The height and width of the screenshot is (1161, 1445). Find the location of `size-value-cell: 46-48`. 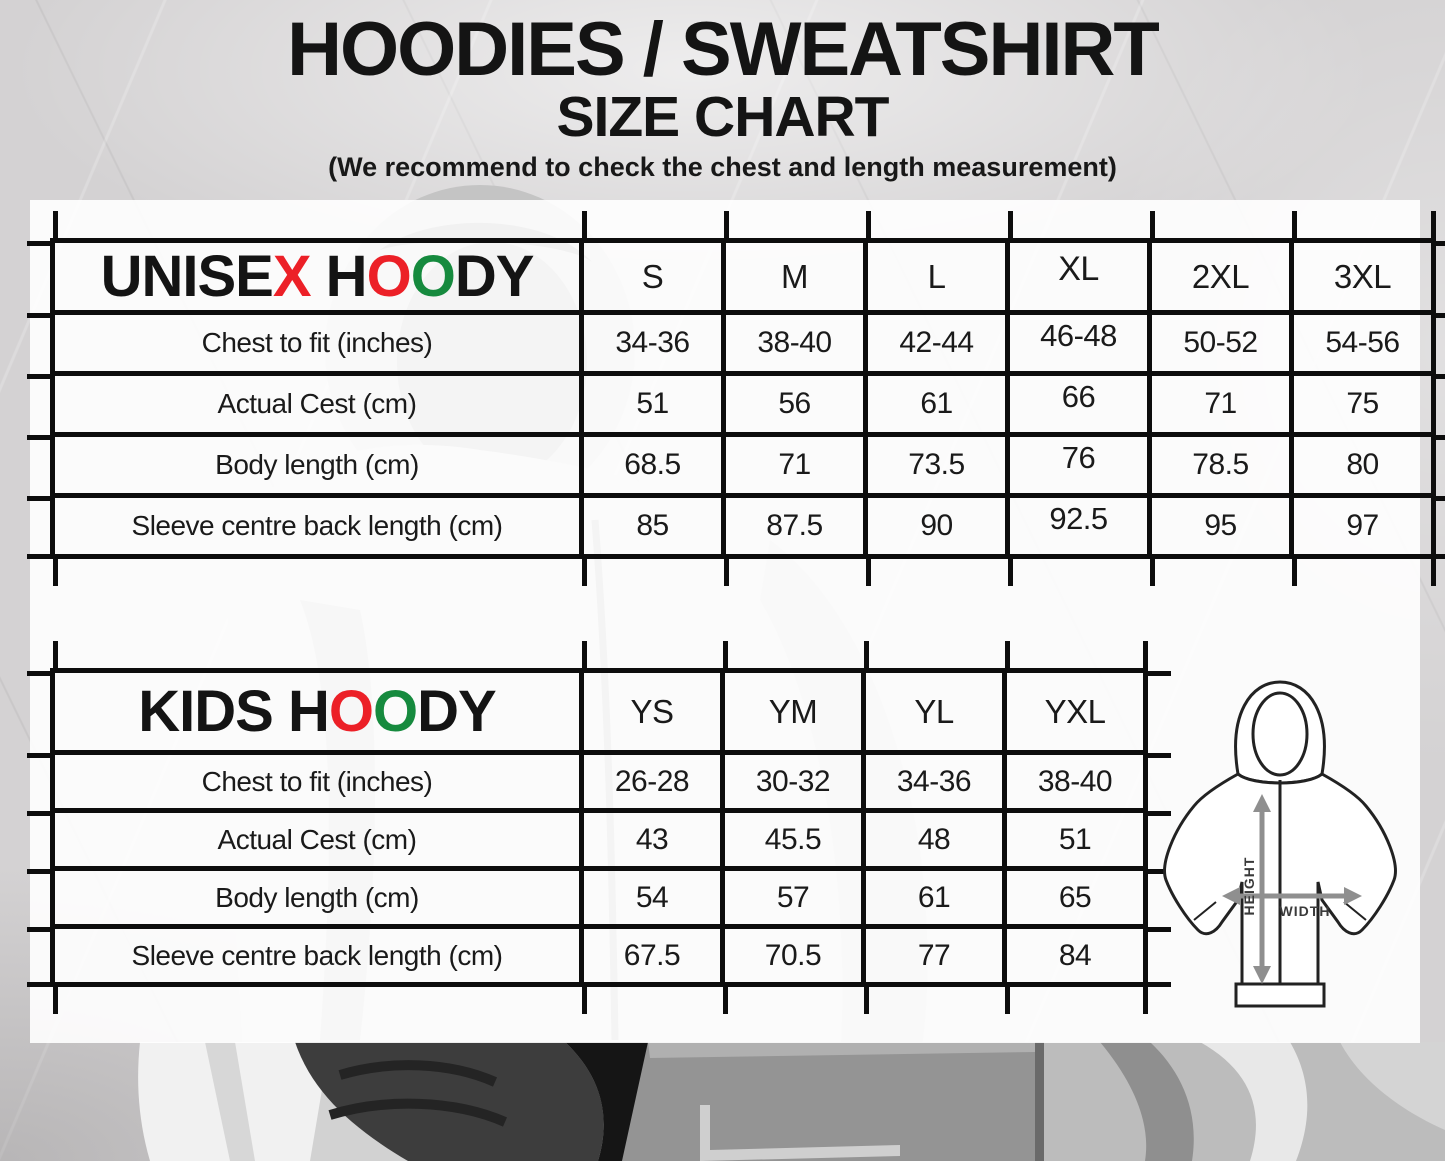

size-value-cell: 46-48 is located at coordinates (1078, 343).